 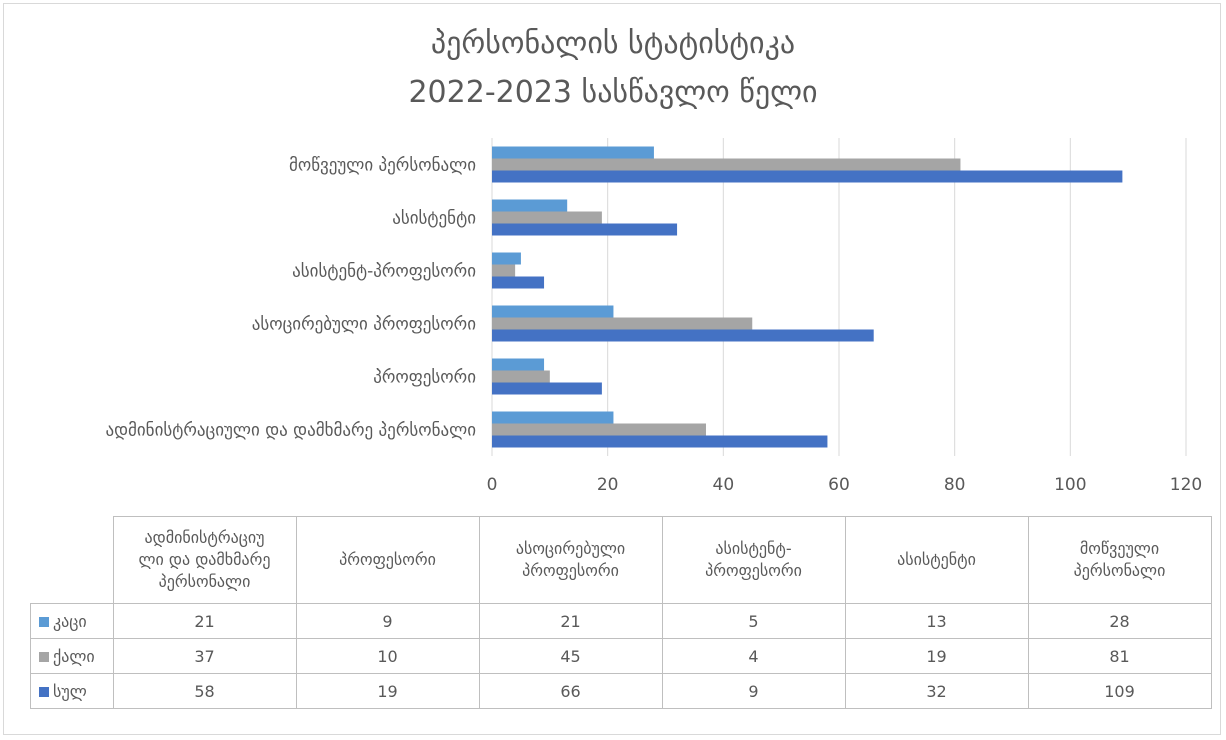 I want to click on x-tick-label: 60, so click(x=839, y=485).